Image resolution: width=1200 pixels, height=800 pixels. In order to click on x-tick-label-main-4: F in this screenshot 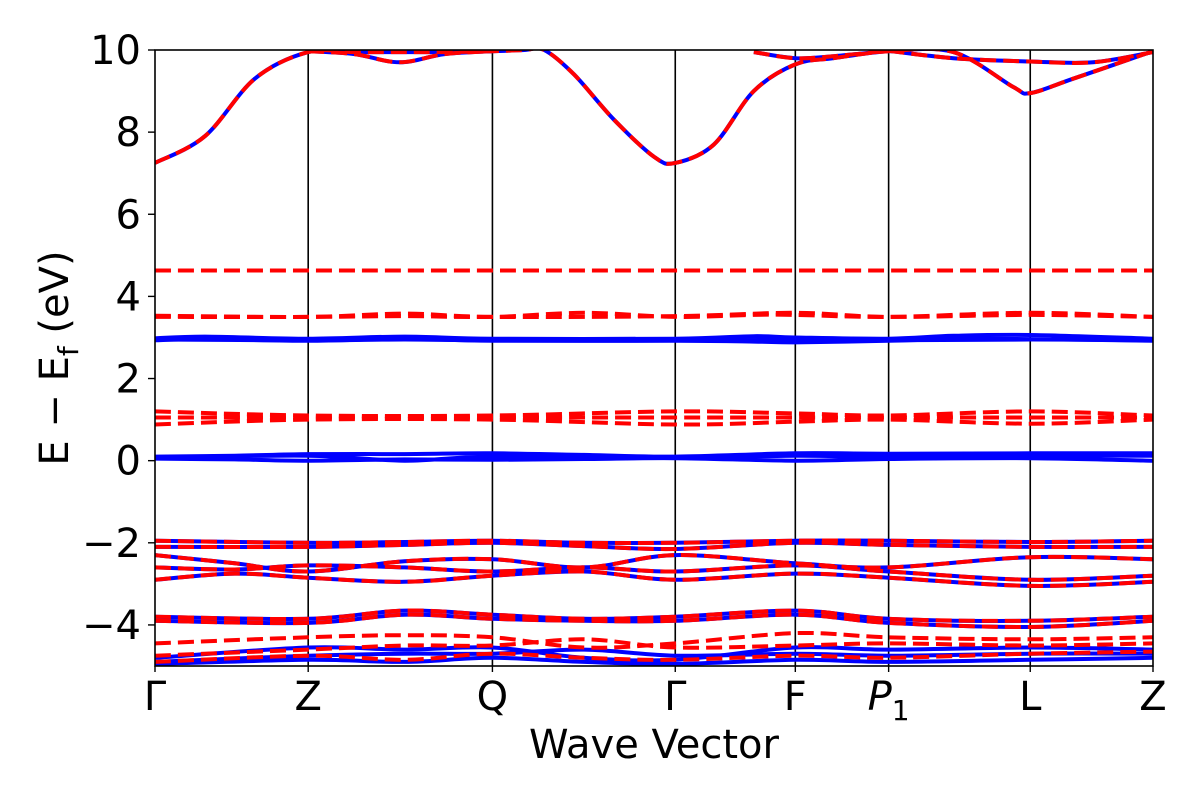, I will do `click(795, 697)`.